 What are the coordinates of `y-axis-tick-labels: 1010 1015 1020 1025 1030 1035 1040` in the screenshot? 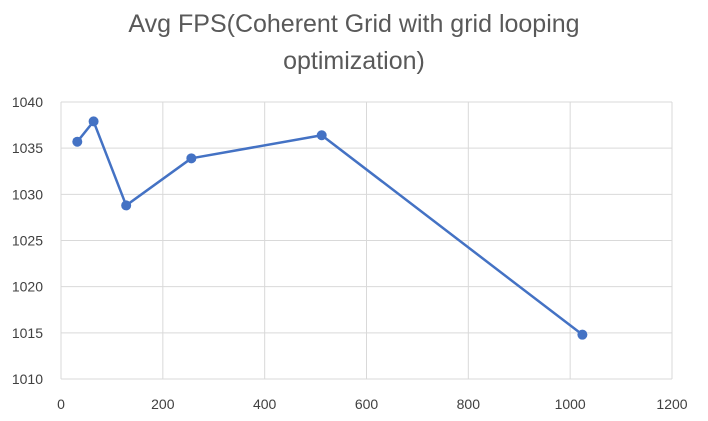 It's located at (27, 240).